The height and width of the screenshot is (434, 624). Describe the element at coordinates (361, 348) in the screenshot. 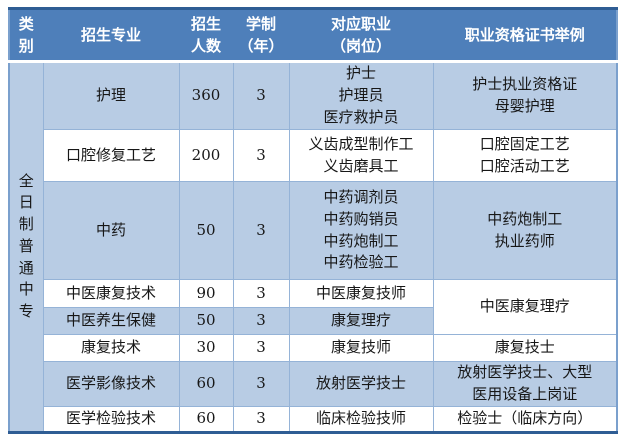

I see `jobs-cell: 康复技师` at that location.